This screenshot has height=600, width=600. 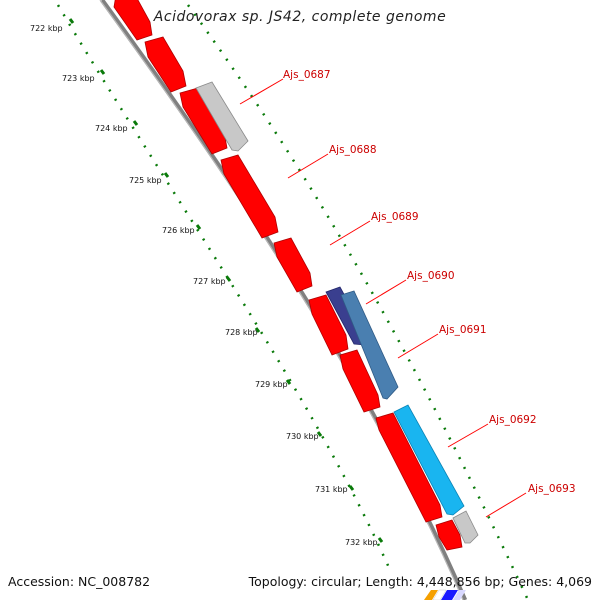 I want to click on kbp-label: 723 kbp, so click(x=78, y=78).